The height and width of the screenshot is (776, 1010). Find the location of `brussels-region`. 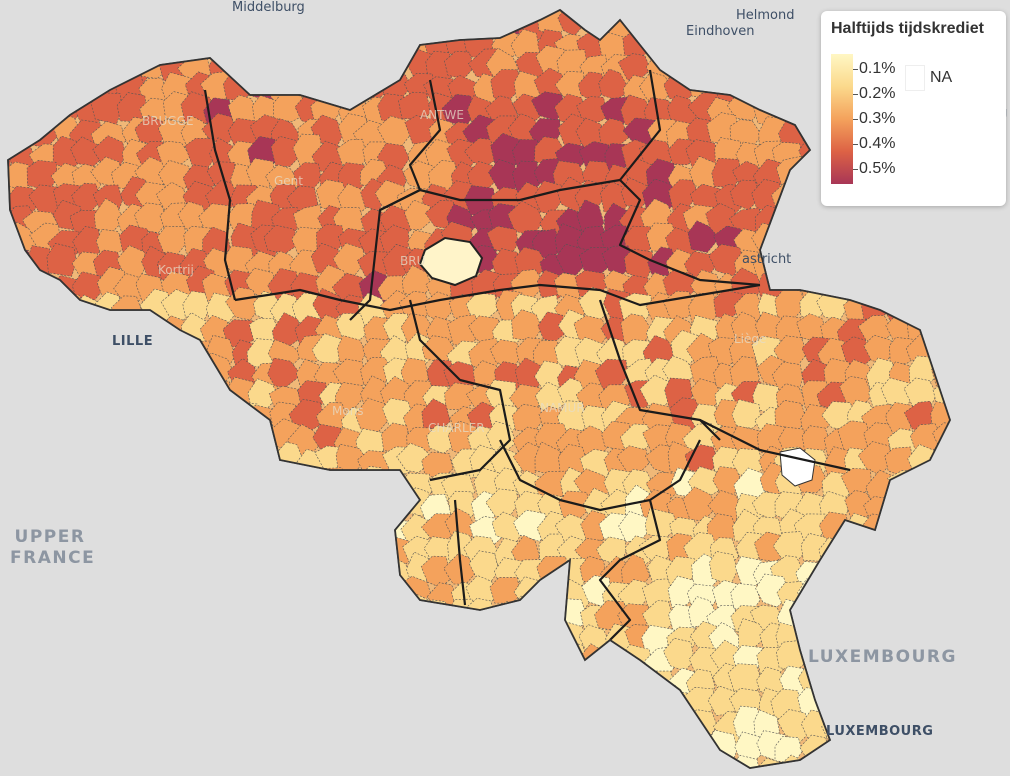

brussels-region is located at coordinates (451, 261).